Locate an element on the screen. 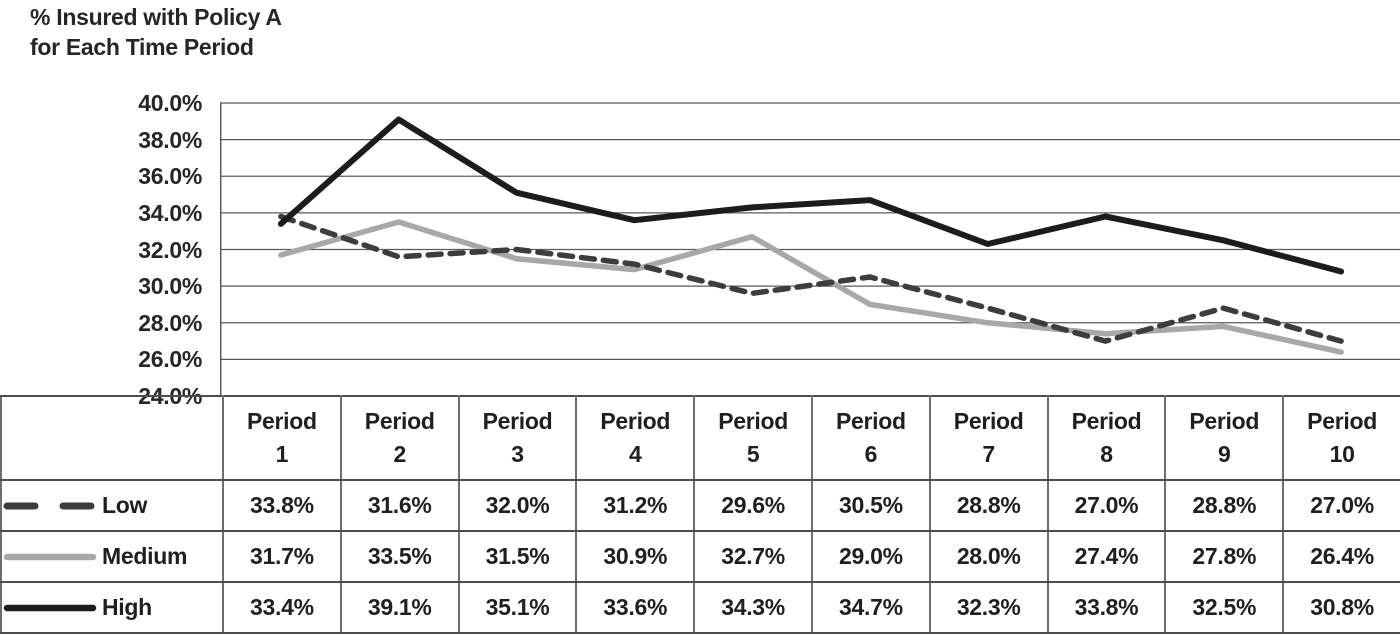  column-header-number: 6 is located at coordinates (871, 454).